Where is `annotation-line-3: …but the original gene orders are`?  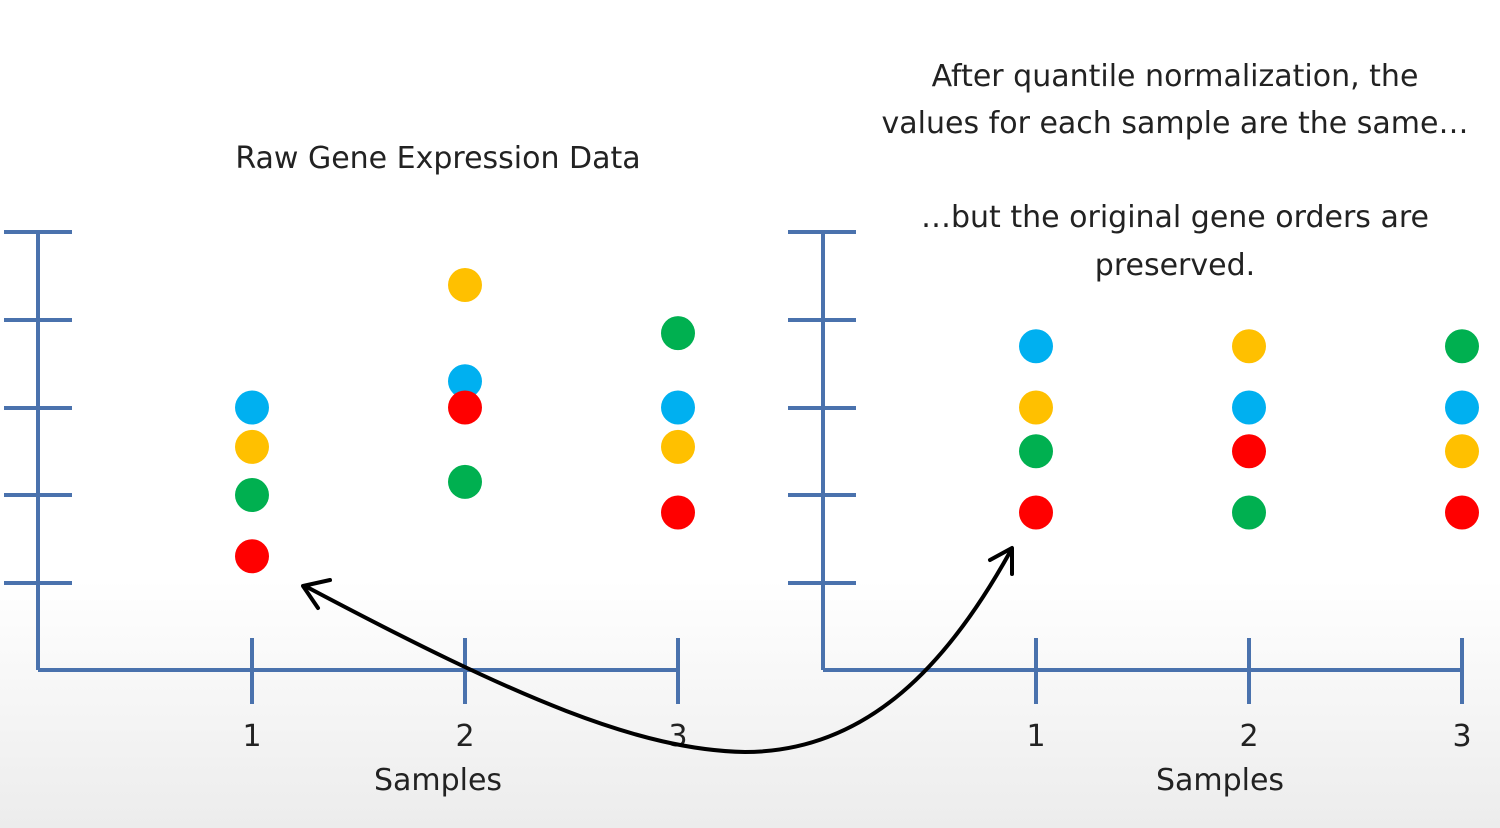
annotation-line-3: …but the original gene orders are is located at coordinates (1175, 217).